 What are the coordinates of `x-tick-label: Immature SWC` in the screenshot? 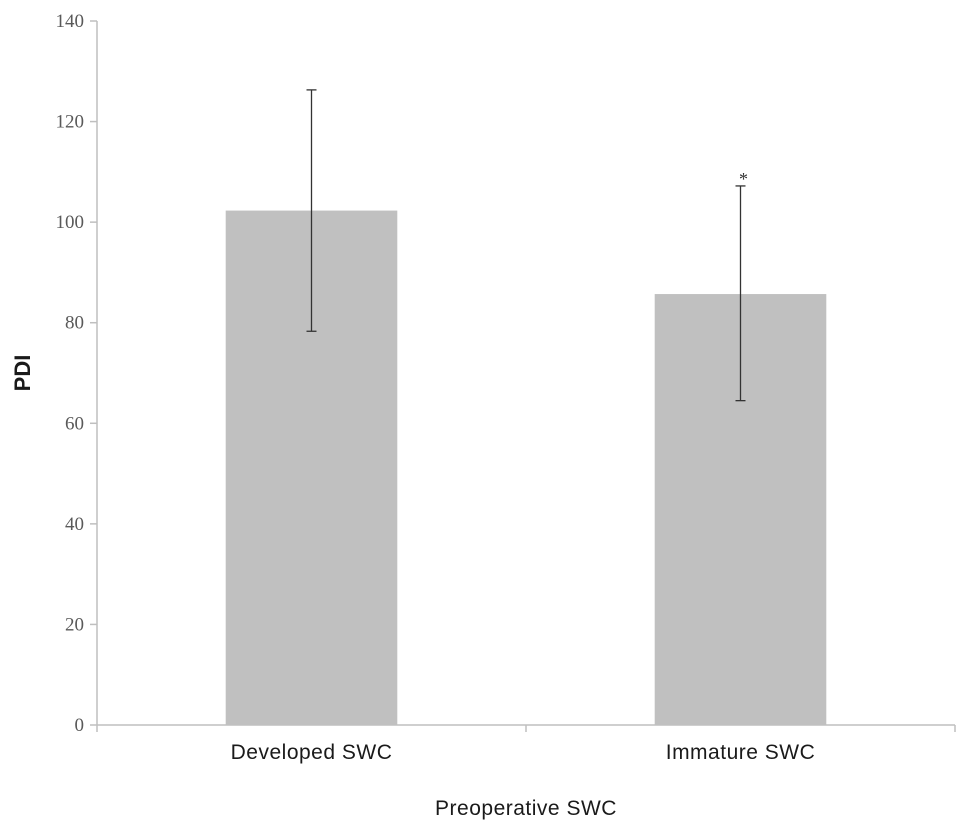 It's located at (741, 752).